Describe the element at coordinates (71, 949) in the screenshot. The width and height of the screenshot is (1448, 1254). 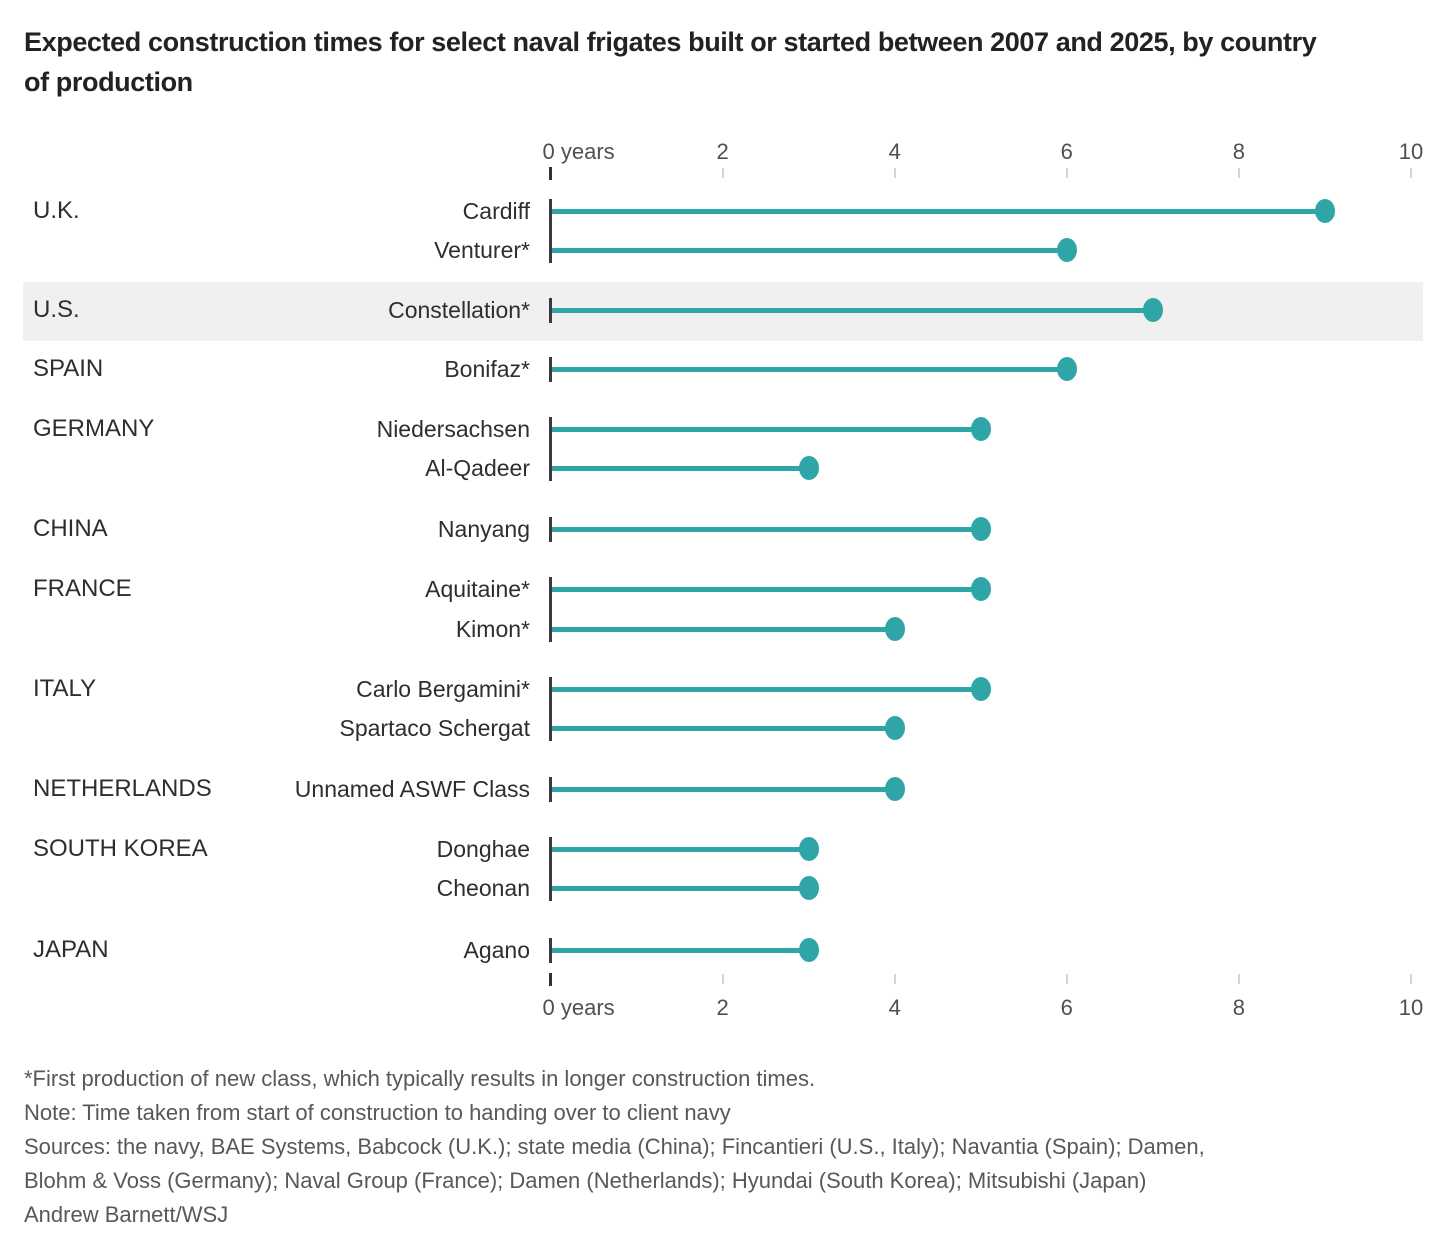
I see `country-label: JAPAN` at that location.